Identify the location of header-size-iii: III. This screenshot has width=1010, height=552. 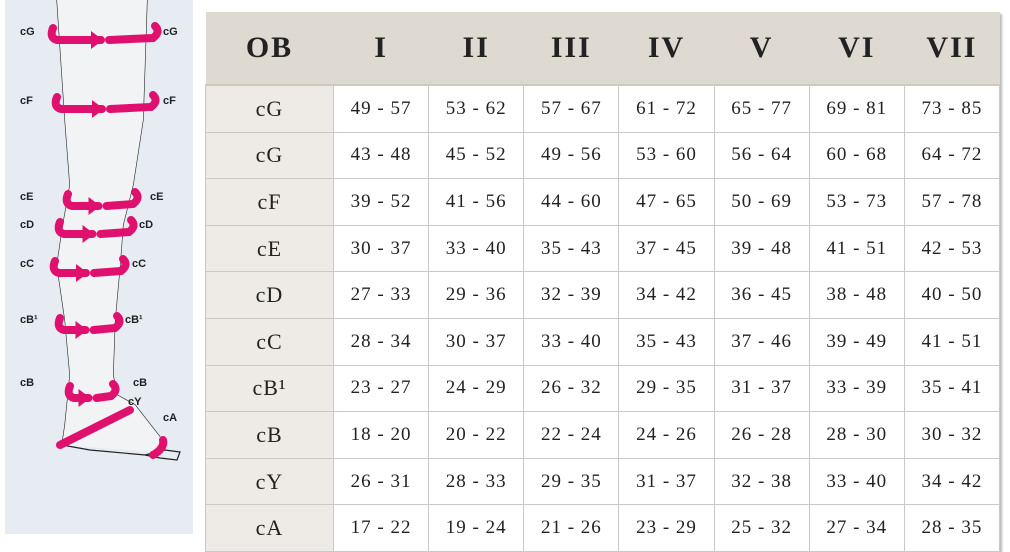
(571, 49).